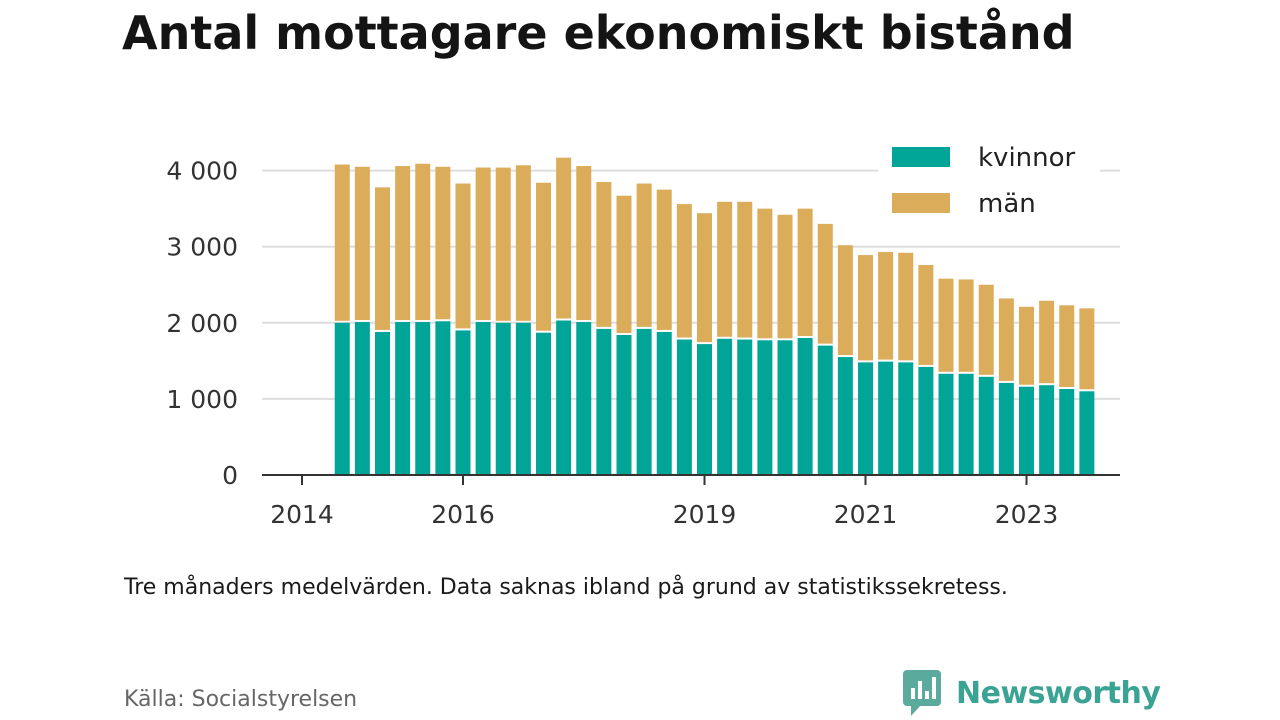 The width and height of the screenshot is (1280, 720). Describe the element at coordinates (921, 157) in the screenshot. I see `legend-swatch-kvinnor` at that location.